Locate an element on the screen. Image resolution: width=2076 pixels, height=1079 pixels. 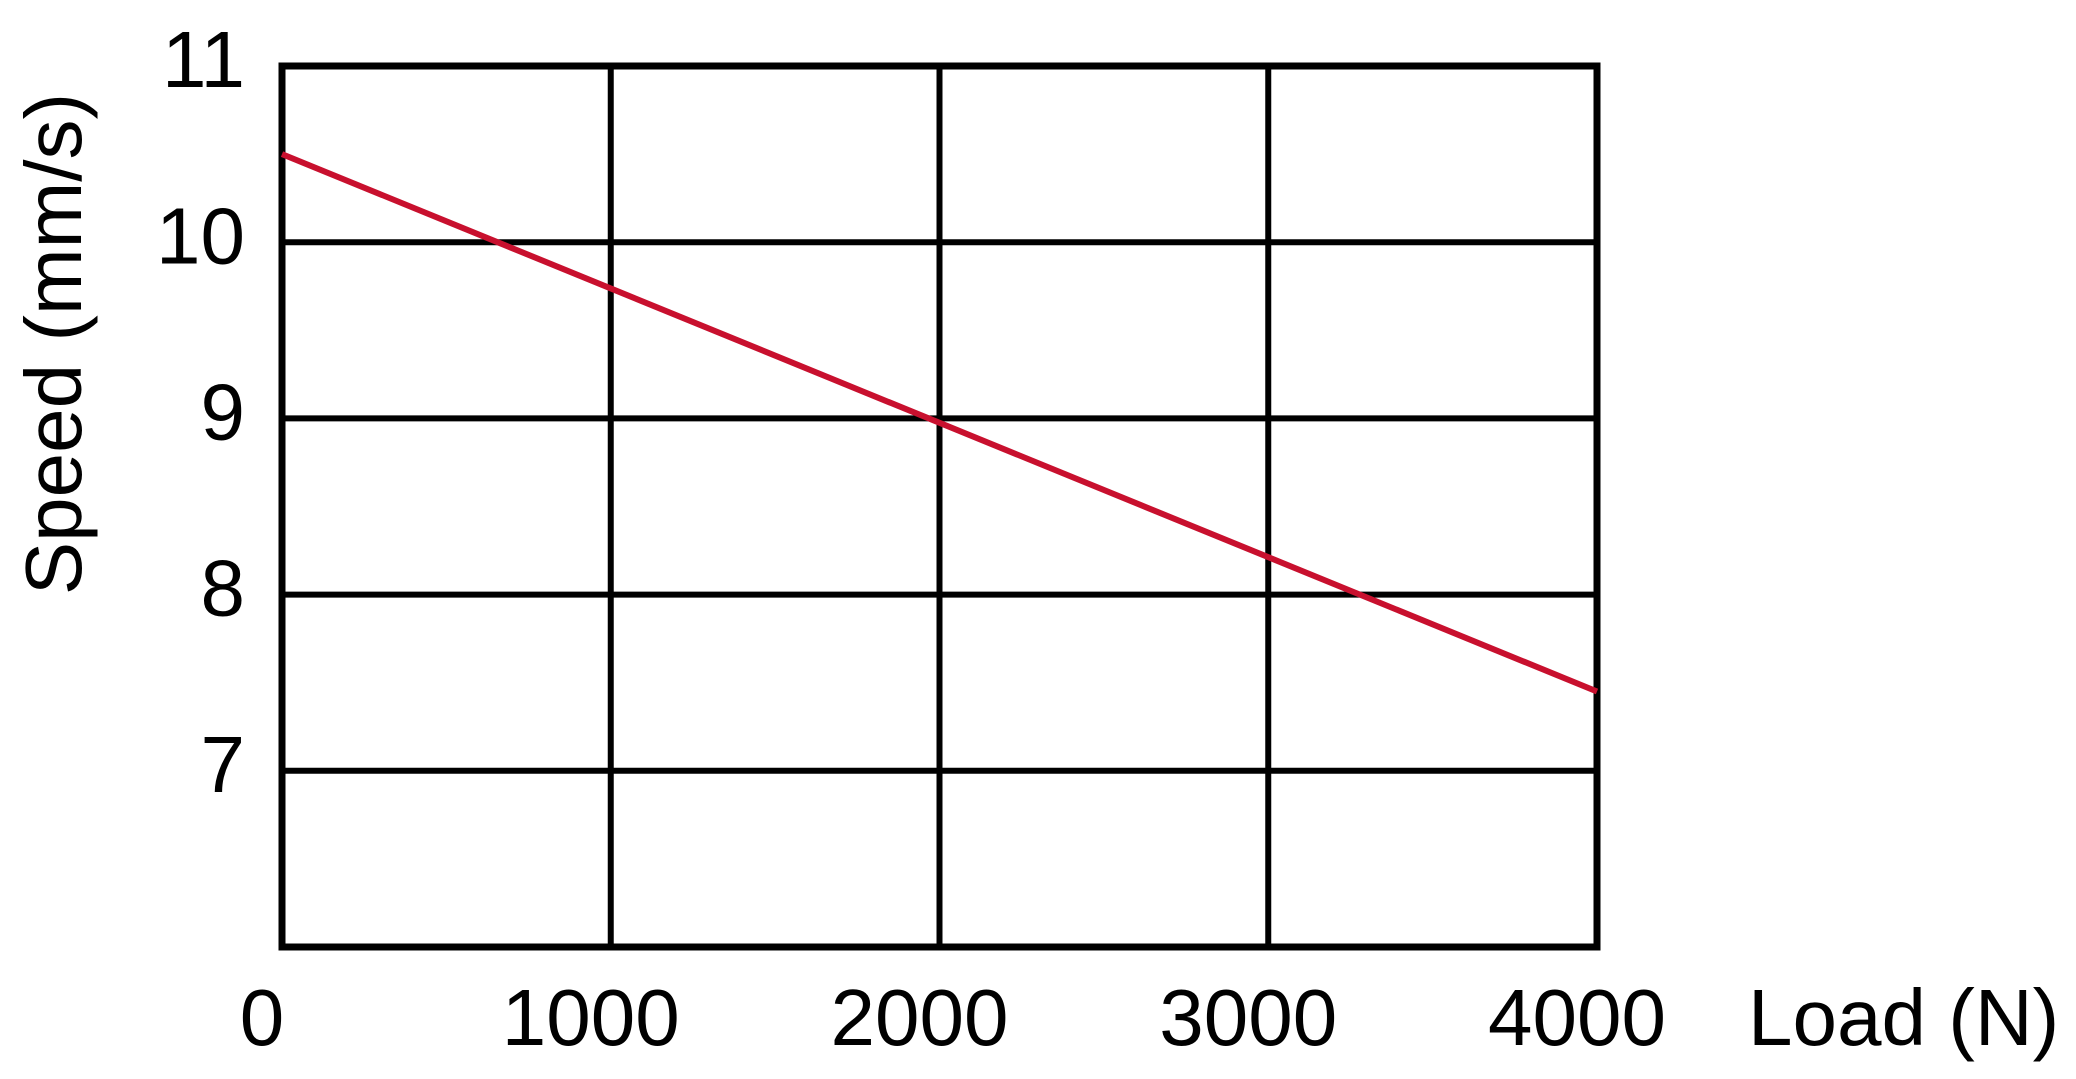
x-tick-label: 1000 is located at coordinates (591, 1017).